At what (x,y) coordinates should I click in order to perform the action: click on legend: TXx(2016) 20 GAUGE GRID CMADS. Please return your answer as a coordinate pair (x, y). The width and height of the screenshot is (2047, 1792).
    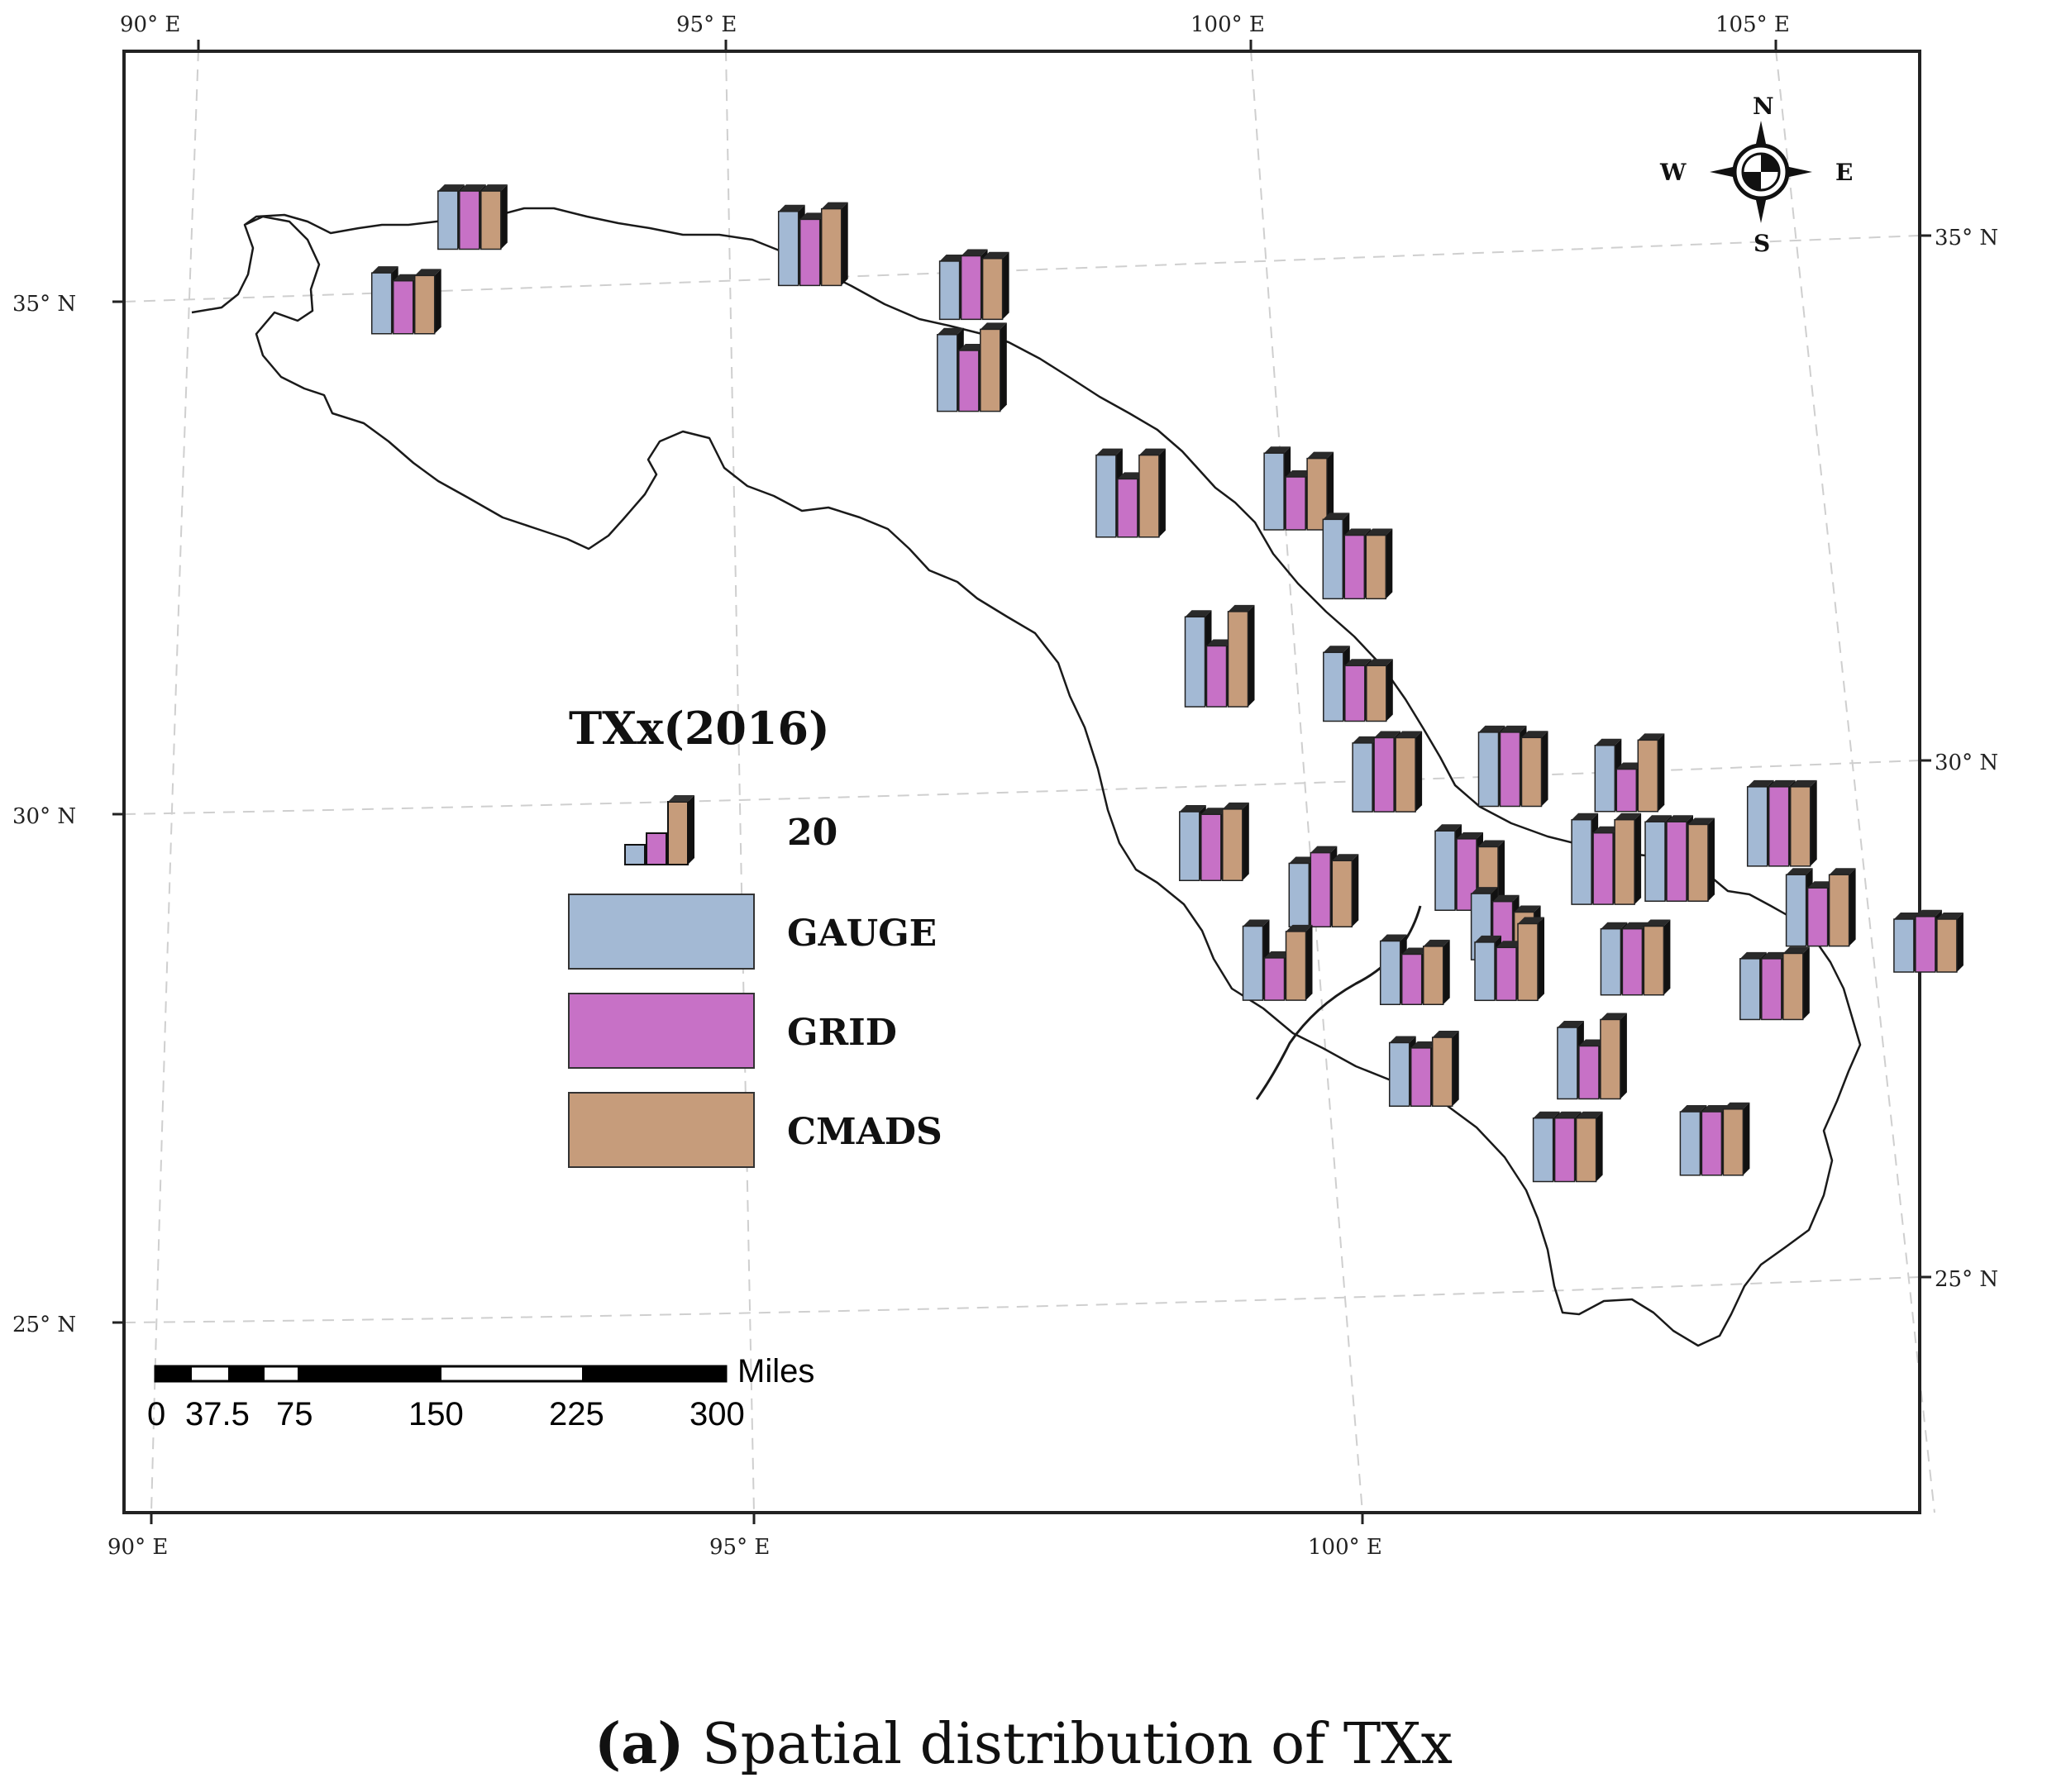
    Looking at the image, I should click on (755, 935).